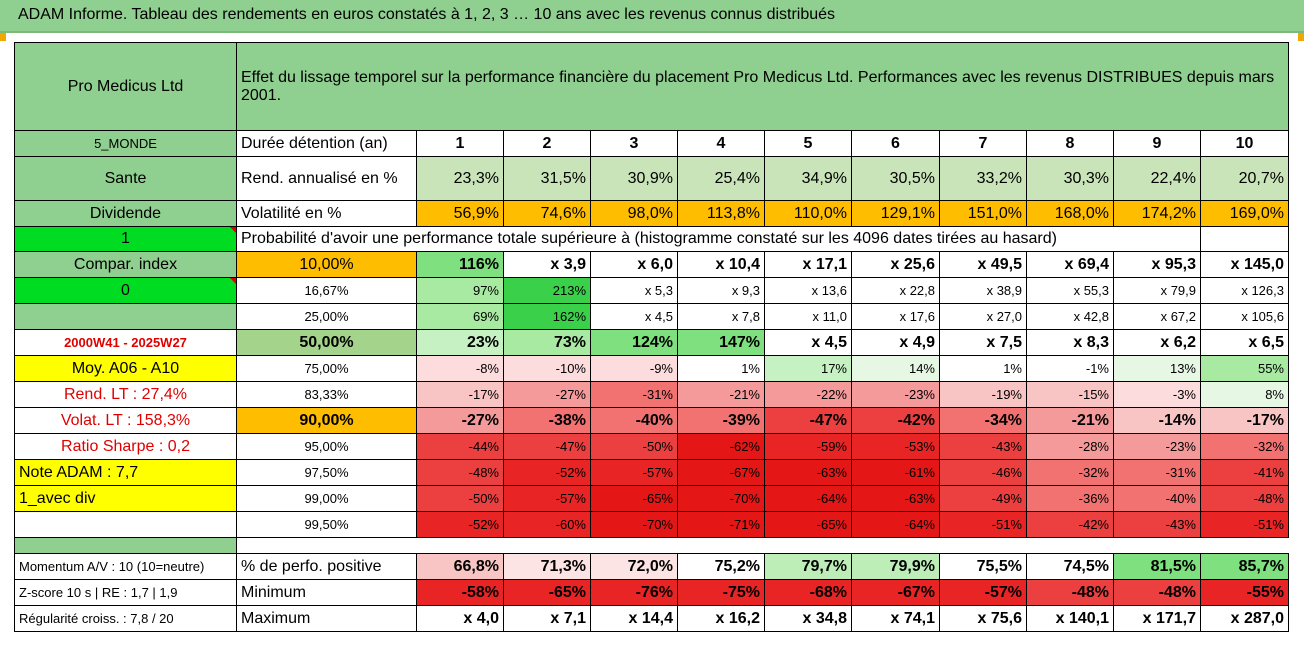  I want to click on right-marker, so click(1301, 37).